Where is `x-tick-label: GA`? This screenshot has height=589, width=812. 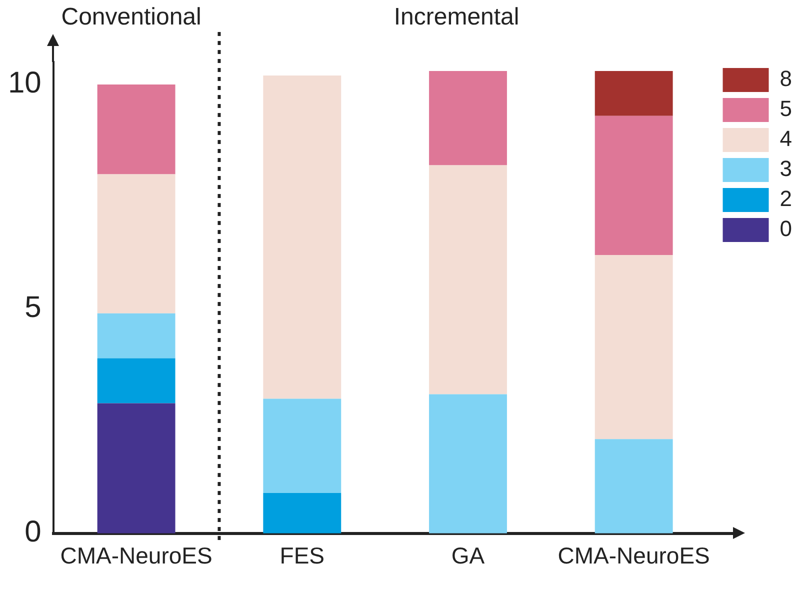
x-tick-label: GA is located at coordinates (468, 555).